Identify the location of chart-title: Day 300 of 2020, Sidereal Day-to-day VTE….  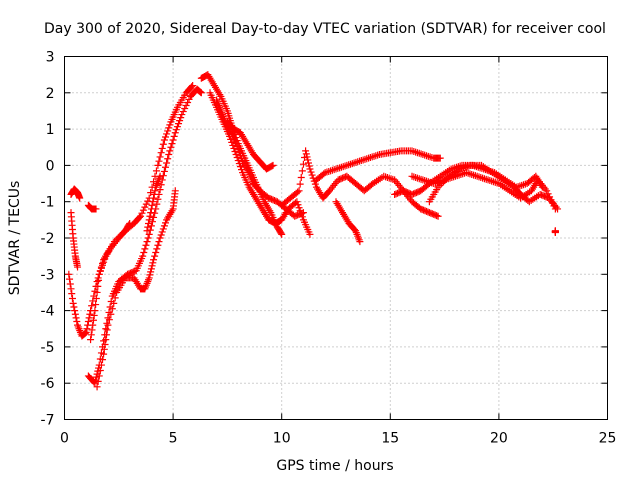
(325, 29).